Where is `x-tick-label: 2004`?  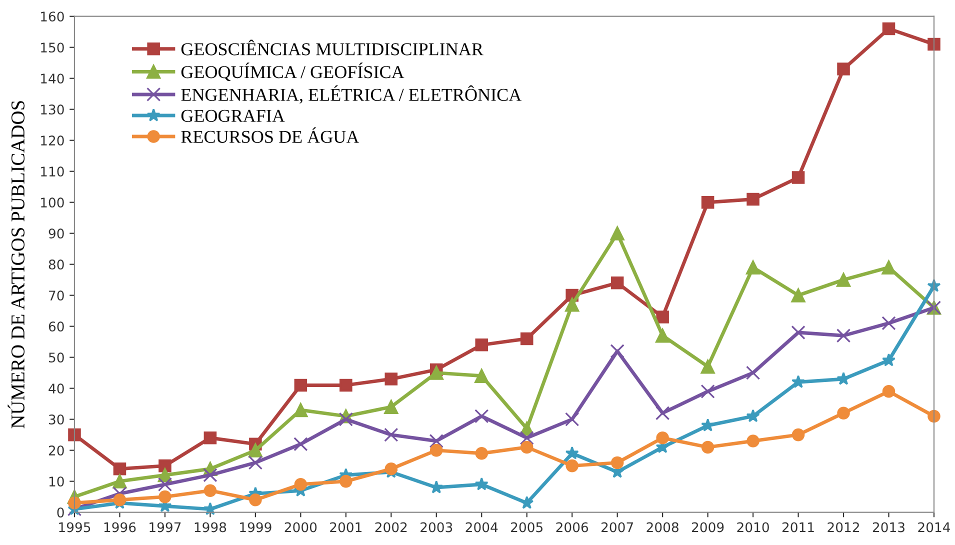
x-tick-label: 2004 is located at coordinates (482, 527).